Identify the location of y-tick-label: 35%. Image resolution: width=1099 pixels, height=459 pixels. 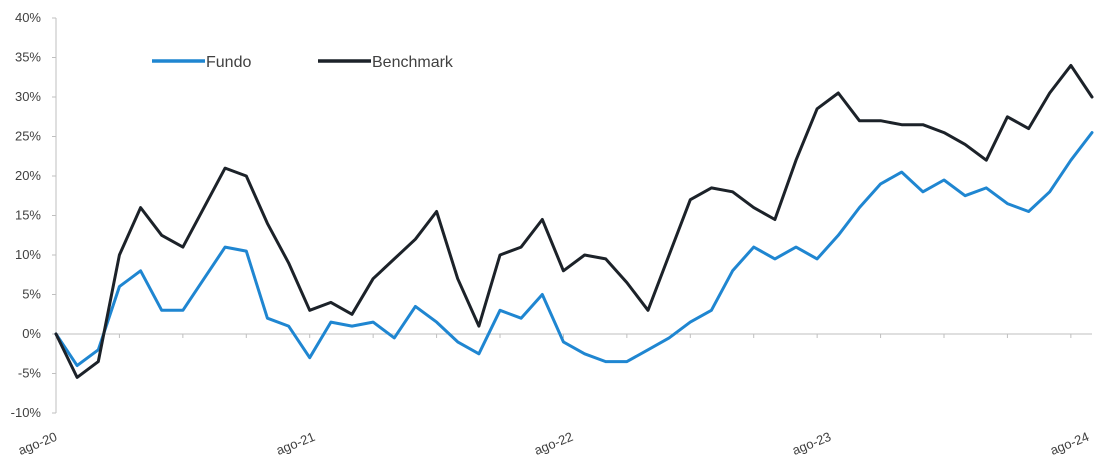
(28, 57).